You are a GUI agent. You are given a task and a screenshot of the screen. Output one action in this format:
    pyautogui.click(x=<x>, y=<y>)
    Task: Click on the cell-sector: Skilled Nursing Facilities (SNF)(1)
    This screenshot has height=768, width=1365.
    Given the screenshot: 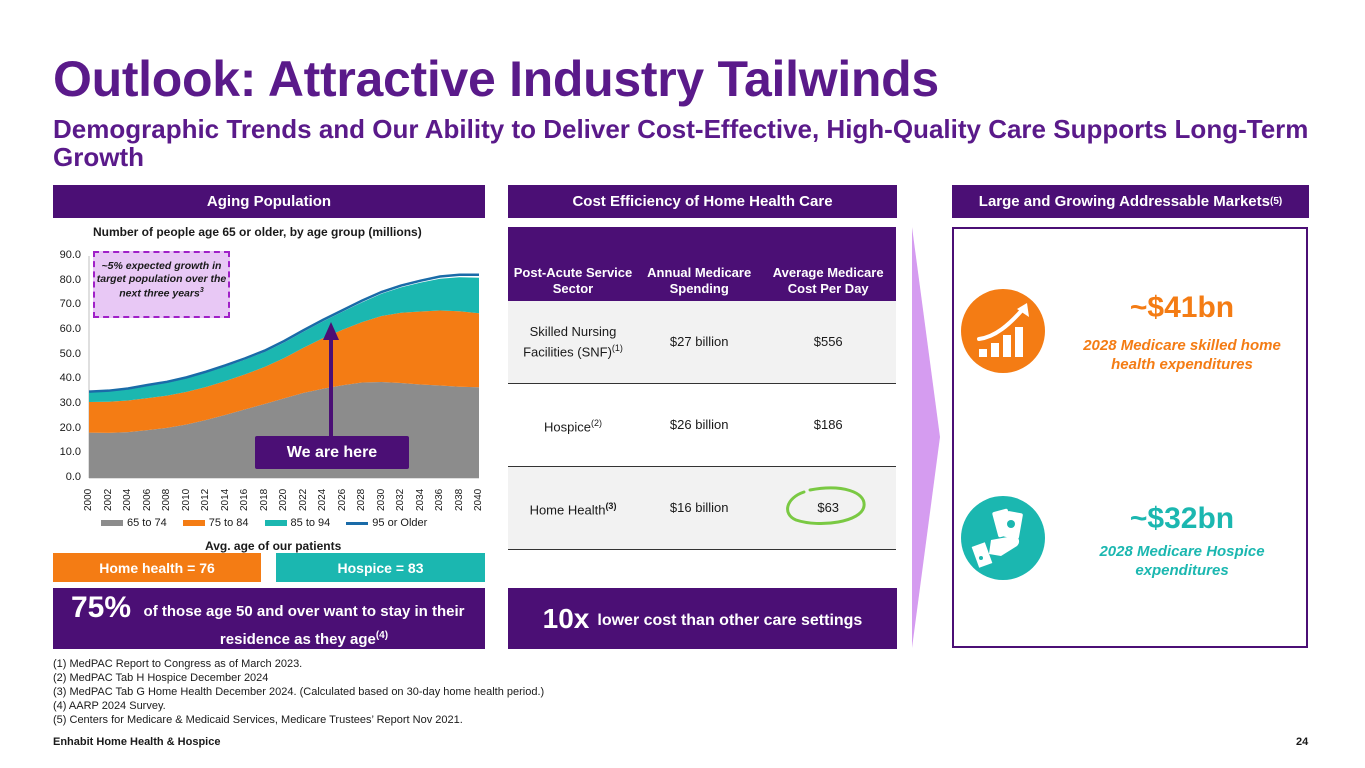 What is the action you would take?
    pyautogui.click(x=573, y=342)
    